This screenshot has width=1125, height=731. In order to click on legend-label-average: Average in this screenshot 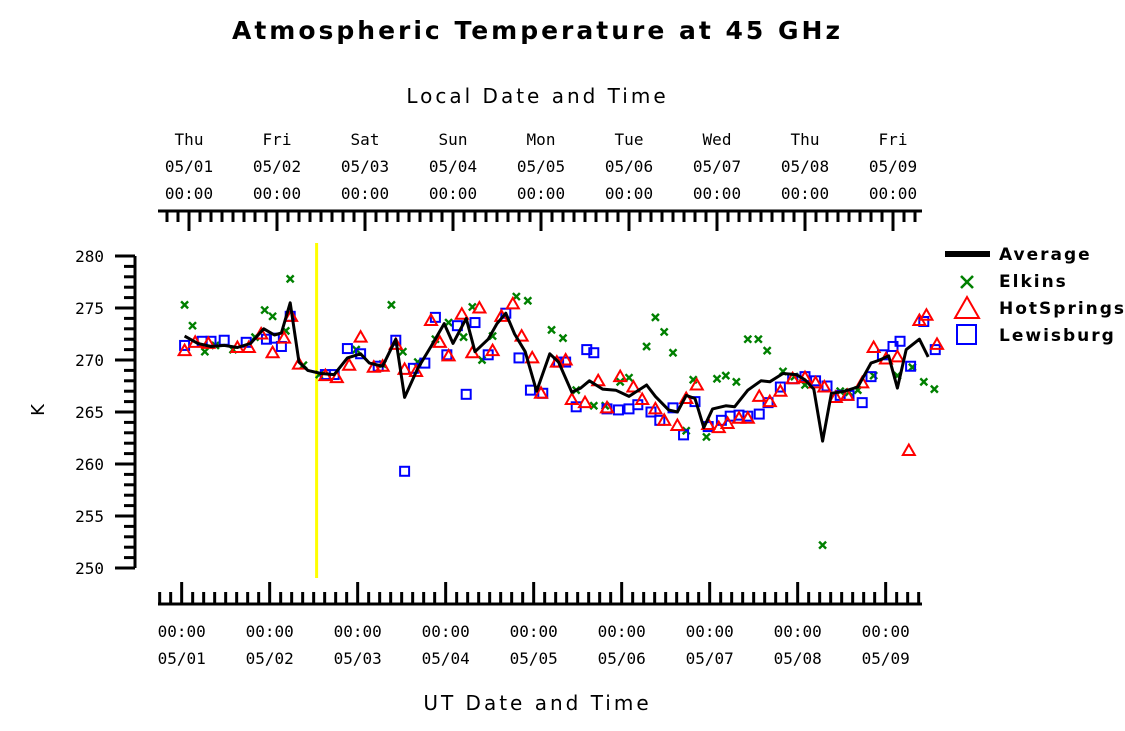, I will do `click(1045, 255)`.